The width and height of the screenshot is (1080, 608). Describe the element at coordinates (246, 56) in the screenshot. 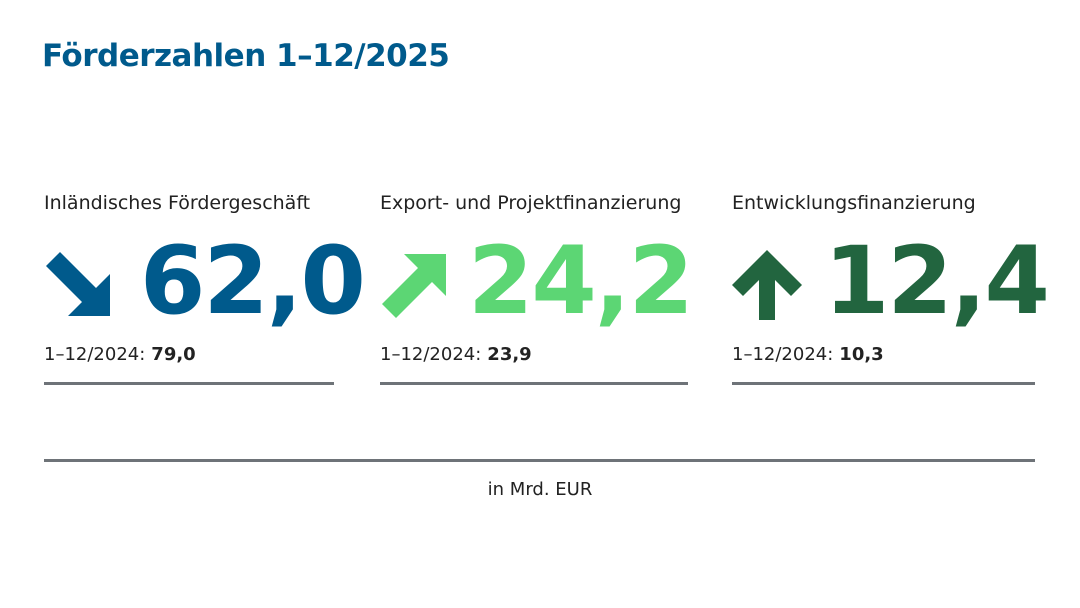

I see `title: Förderzahlen 1–12/2025` at that location.